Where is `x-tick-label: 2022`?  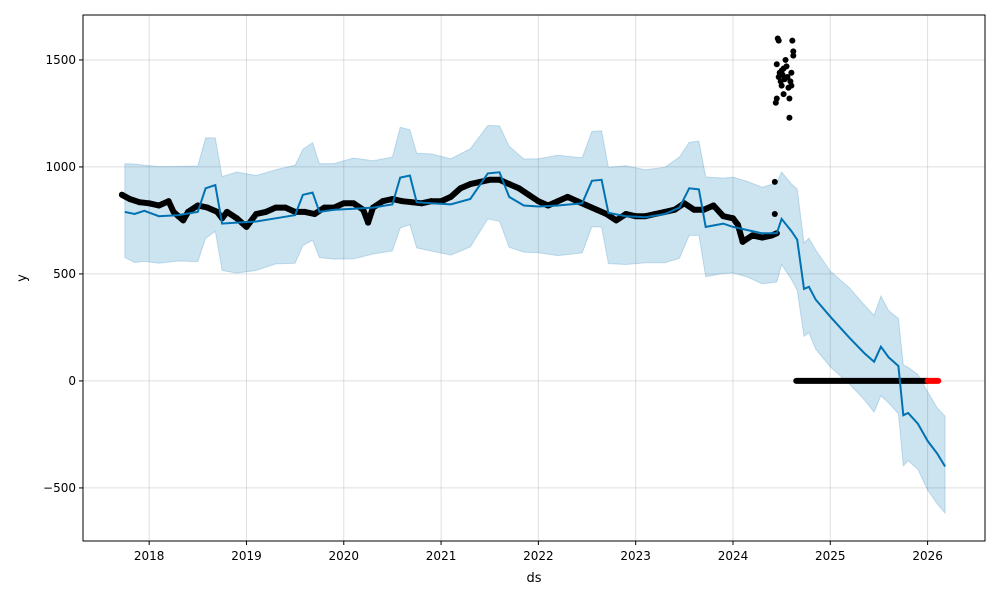
x-tick-label: 2022 is located at coordinates (538, 556).